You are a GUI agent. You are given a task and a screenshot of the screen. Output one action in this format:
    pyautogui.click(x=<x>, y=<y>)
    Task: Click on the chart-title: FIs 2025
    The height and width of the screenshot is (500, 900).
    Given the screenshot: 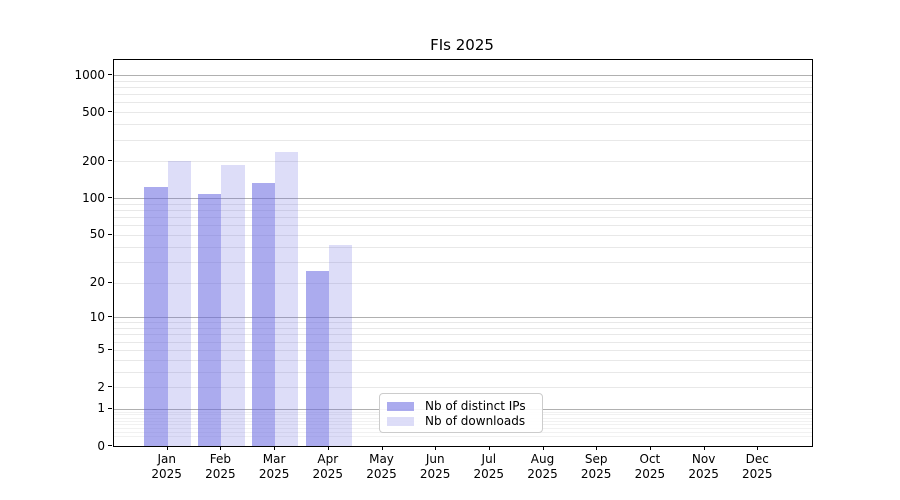 What is the action you would take?
    pyautogui.click(x=462, y=45)
    